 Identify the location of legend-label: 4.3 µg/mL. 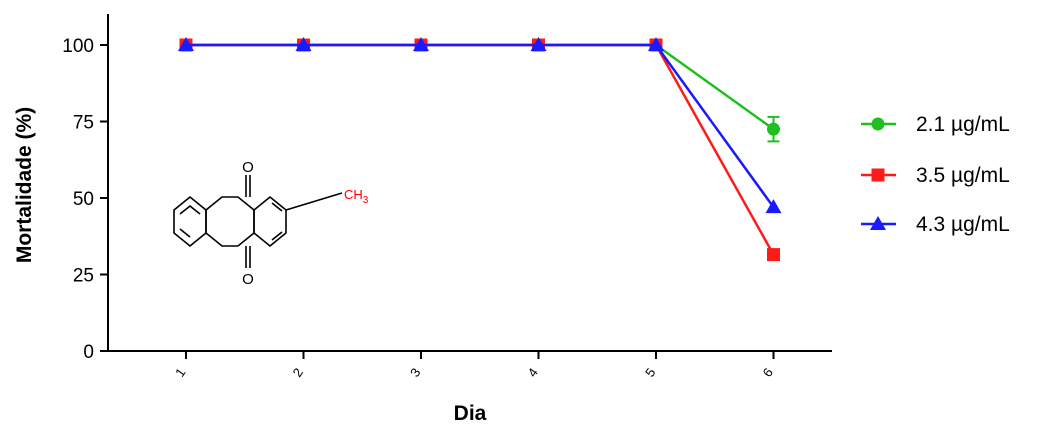
(963, 224).